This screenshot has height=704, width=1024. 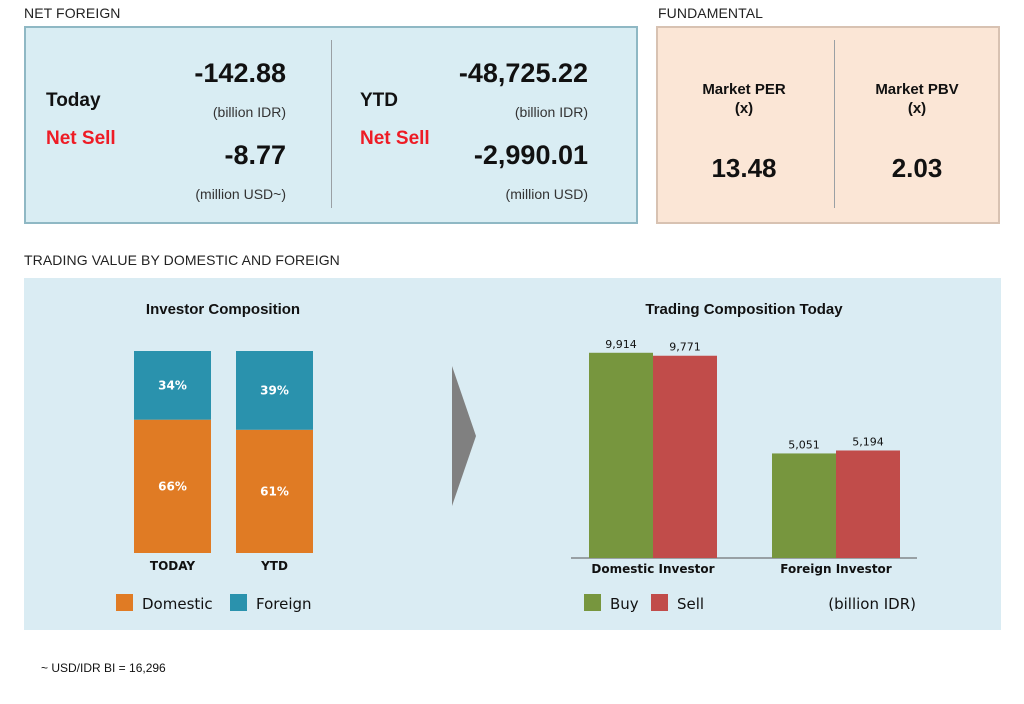 I want to click on per-label-line1: Market PER, so click(x=744, y=89).